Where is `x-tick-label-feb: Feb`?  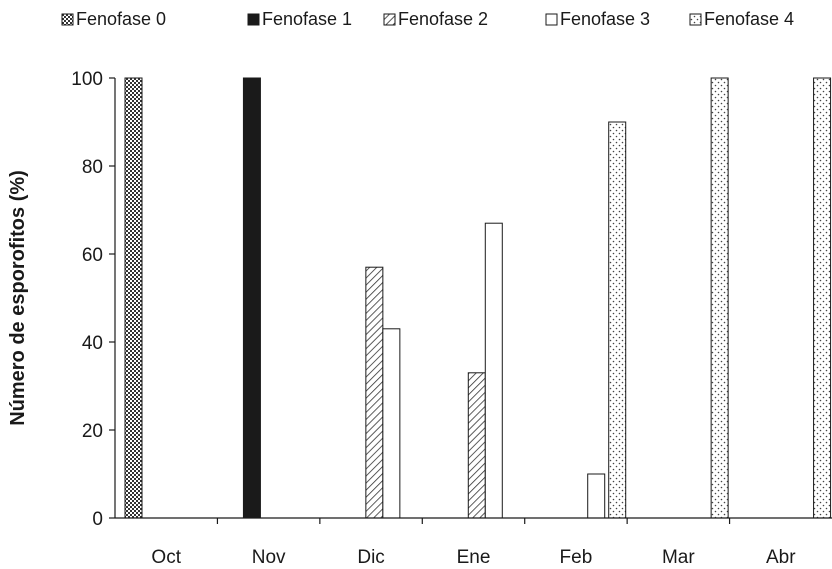 x-tick-label-feb: Feb is located at coordinates (576, 557).